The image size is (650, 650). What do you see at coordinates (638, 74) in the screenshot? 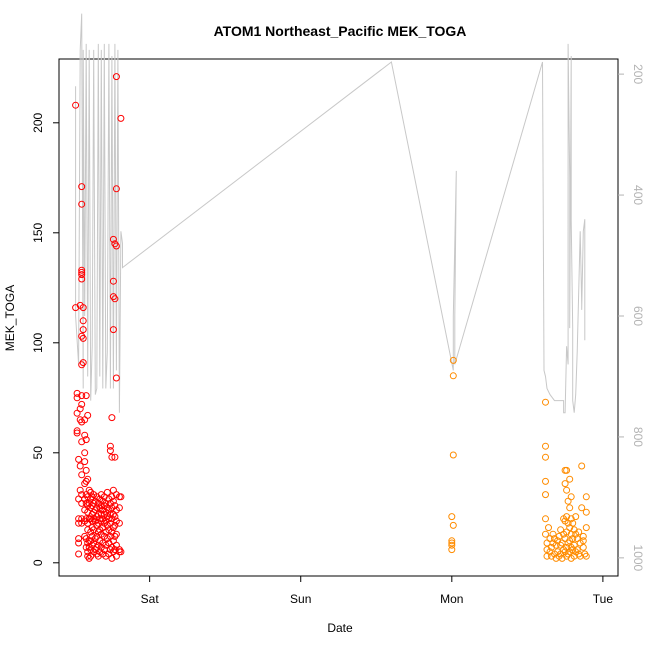
I see `y2-tick-label: 200` at bounding box center [638, 74].